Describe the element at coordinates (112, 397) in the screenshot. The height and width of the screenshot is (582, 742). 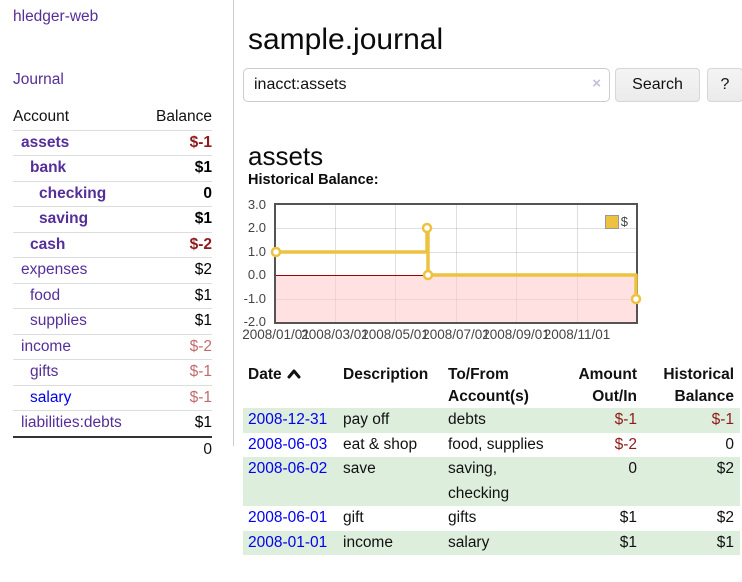
I see `sidebar-account-salary: salary $-1` at that location.